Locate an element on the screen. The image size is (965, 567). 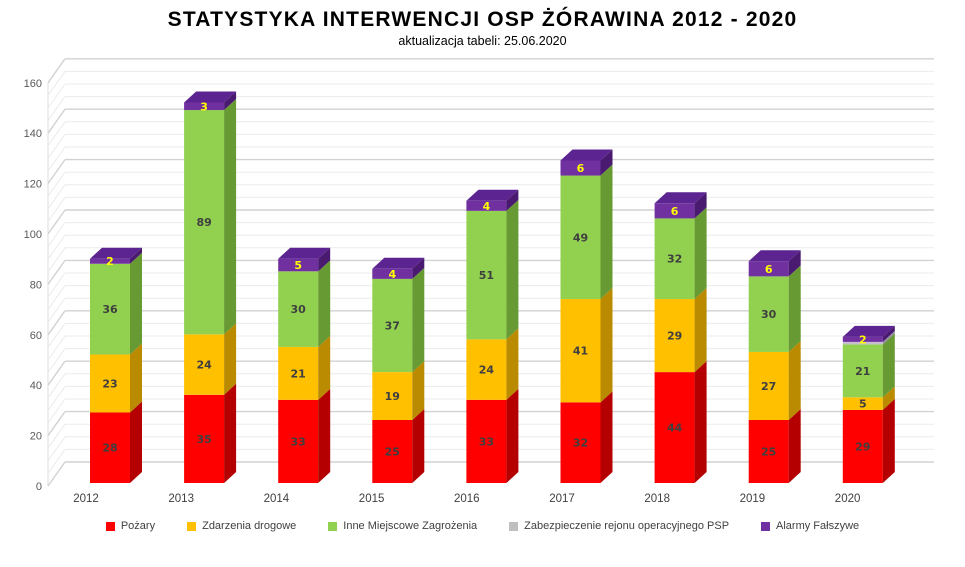
x-axis-label: 2013 is located at coordinates (181, 499).